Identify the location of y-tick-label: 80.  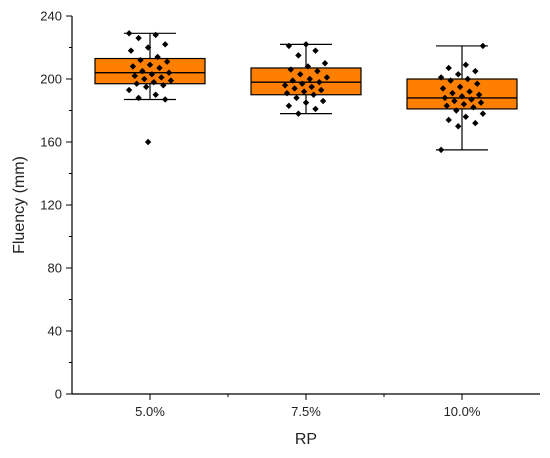
(55, 268).